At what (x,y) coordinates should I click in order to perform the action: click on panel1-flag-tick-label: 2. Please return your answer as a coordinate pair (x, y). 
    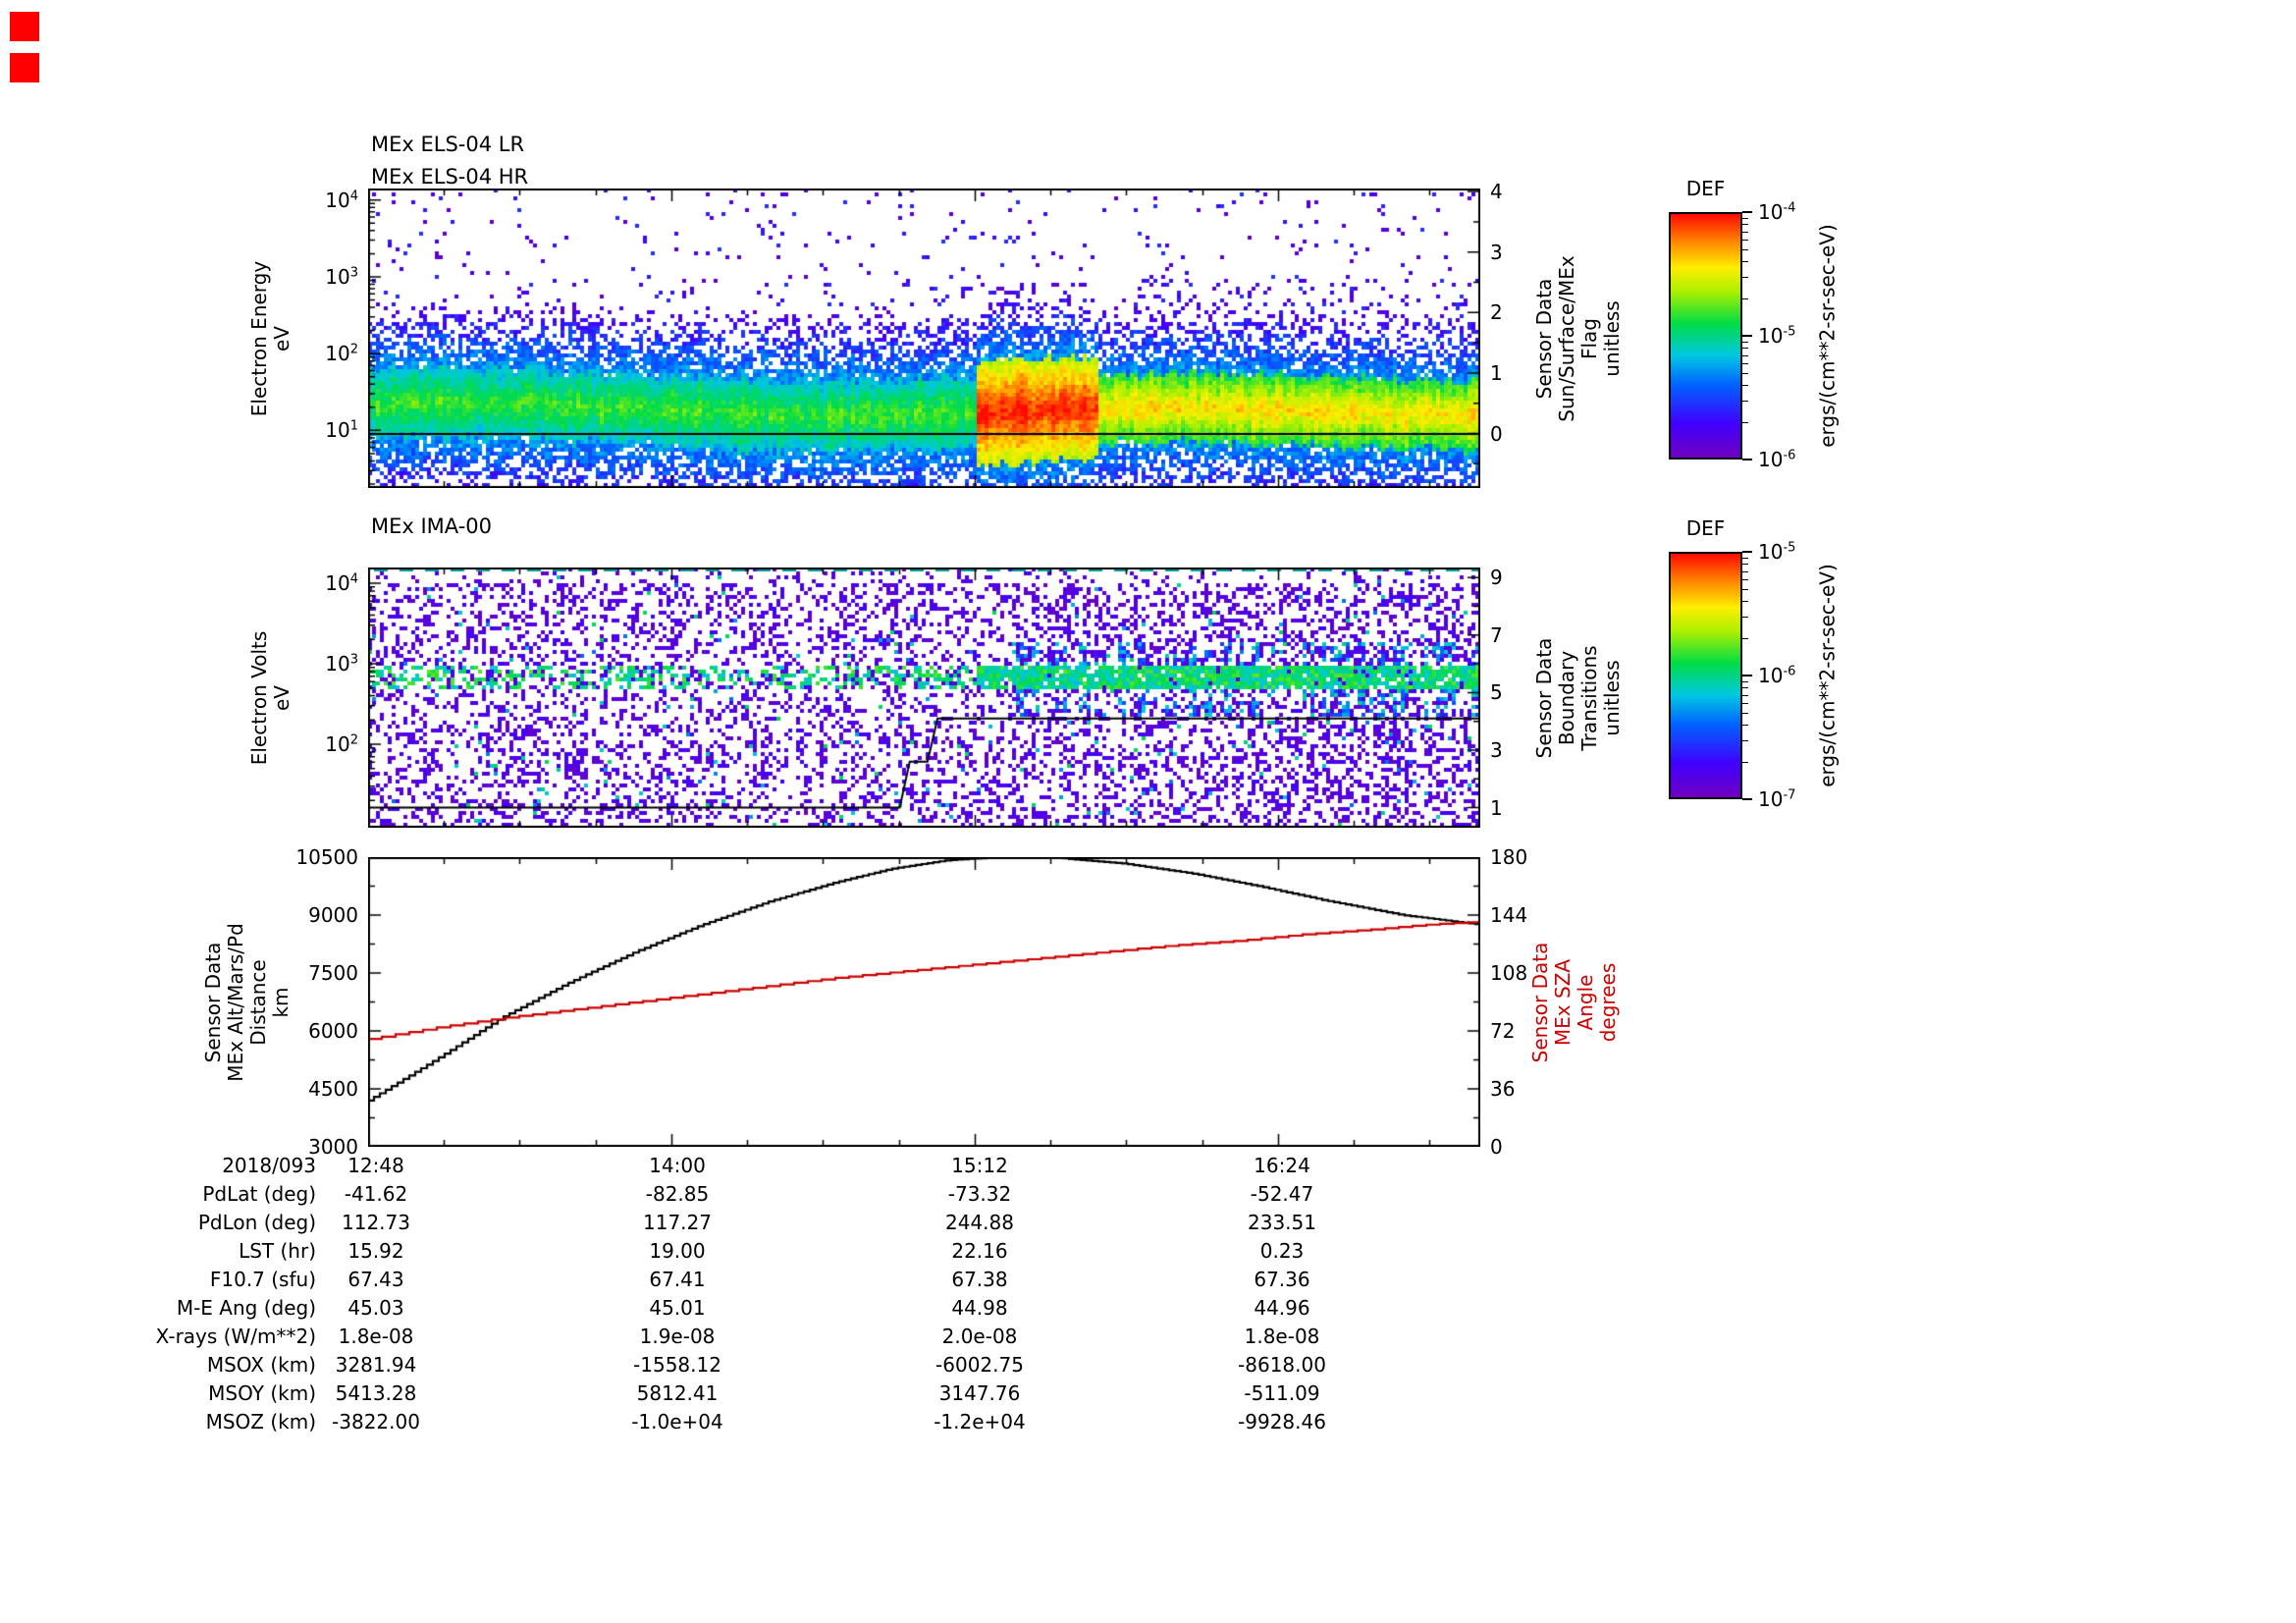
    Looking at the image, I should click on (1496, 312).